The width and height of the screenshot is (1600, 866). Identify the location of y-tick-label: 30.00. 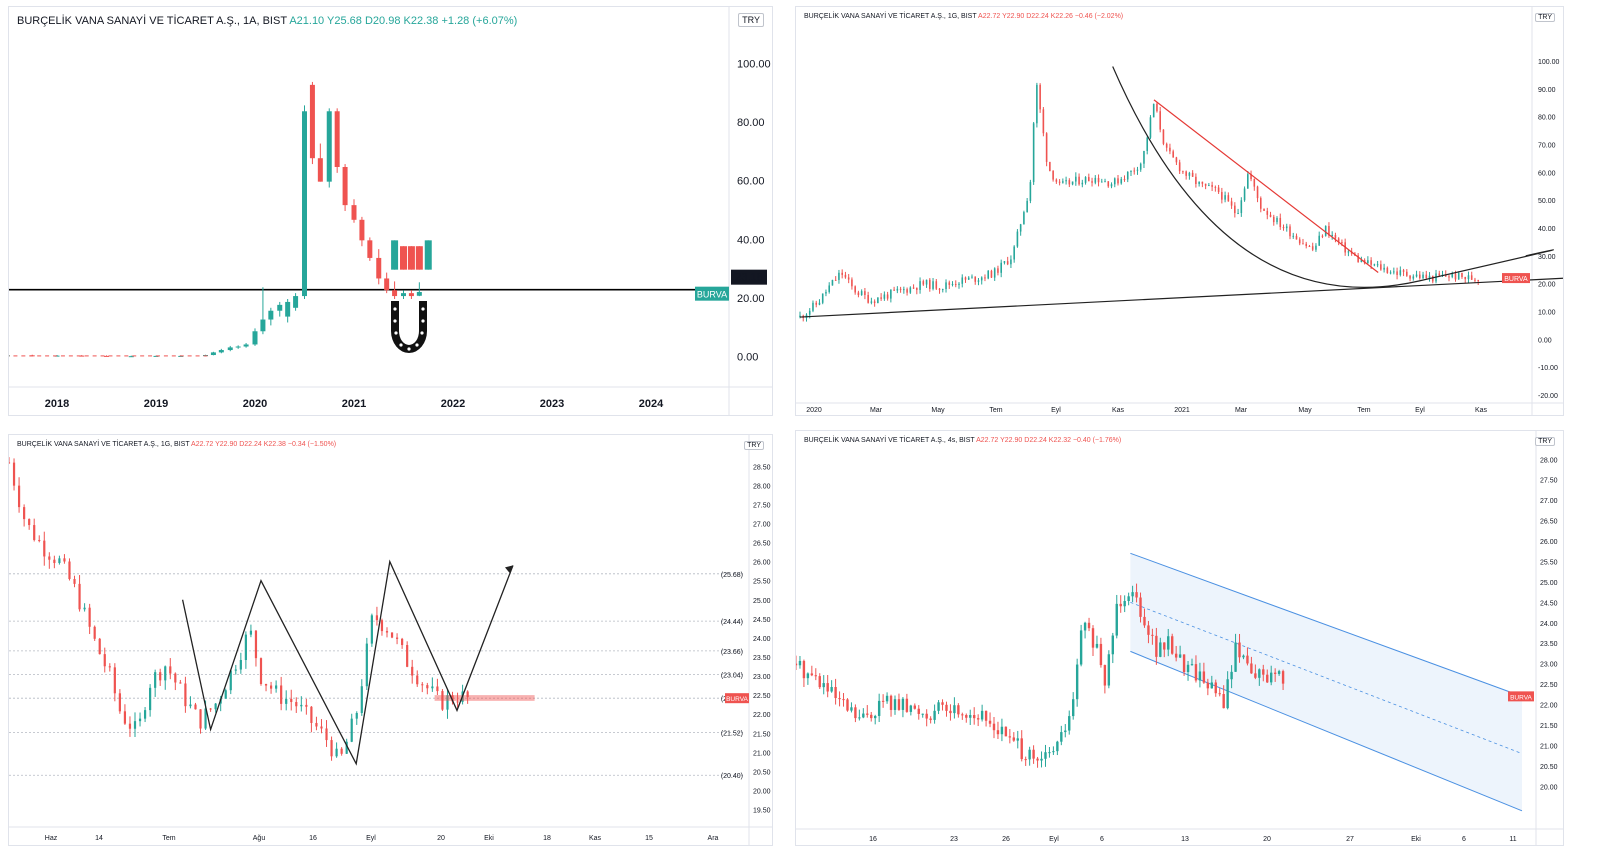
(1547, 257).